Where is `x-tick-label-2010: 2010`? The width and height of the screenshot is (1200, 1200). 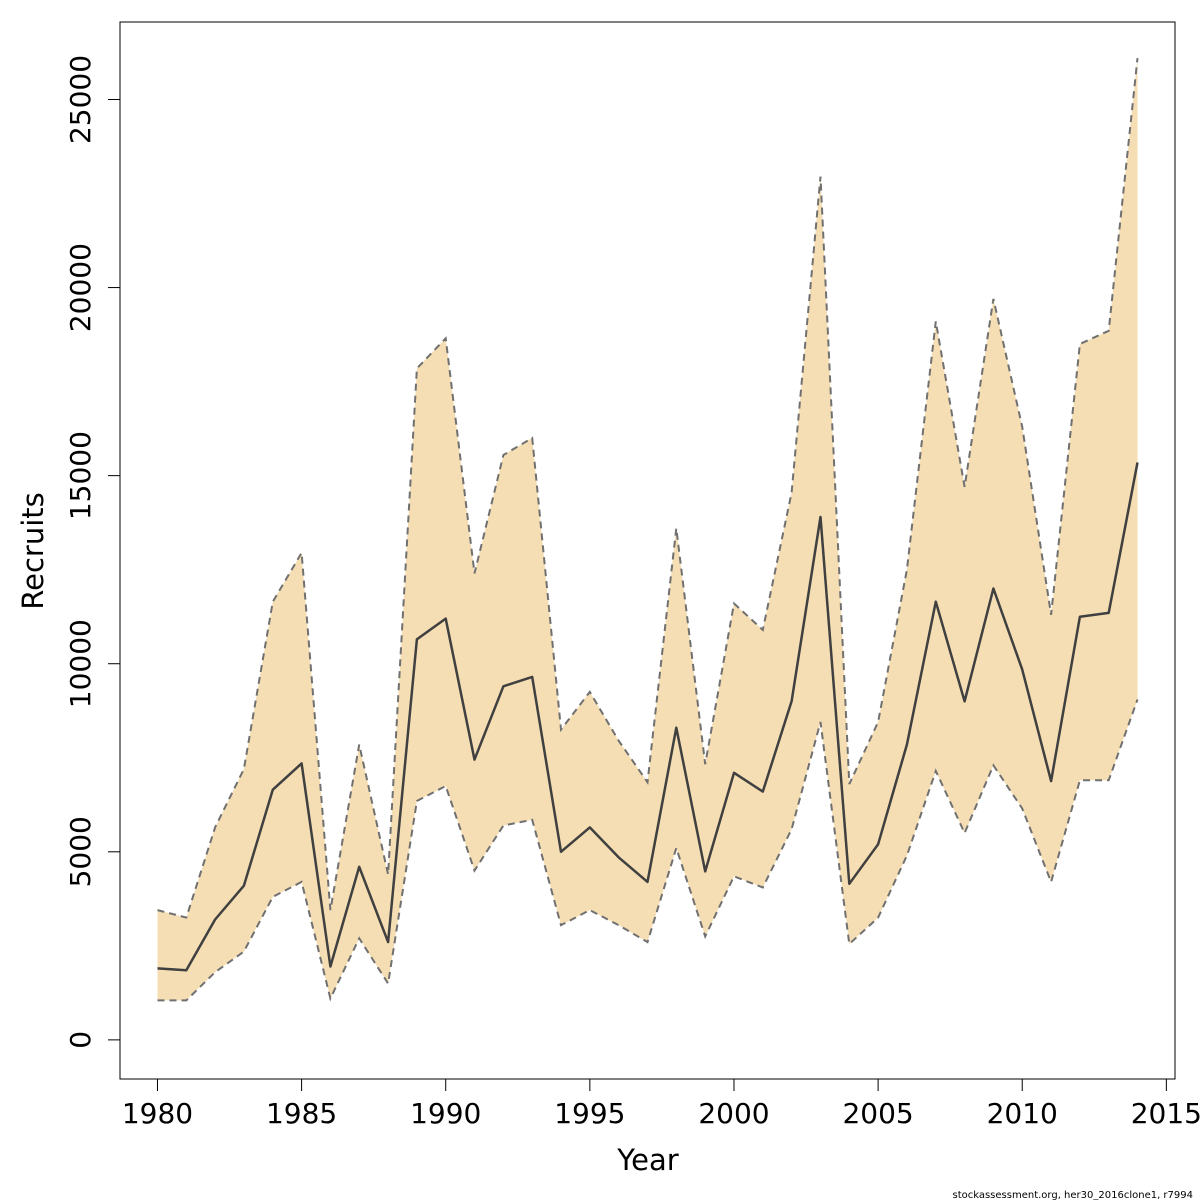 x-tick-label-2010: 2010 is located at coordinates (1022, 1113).